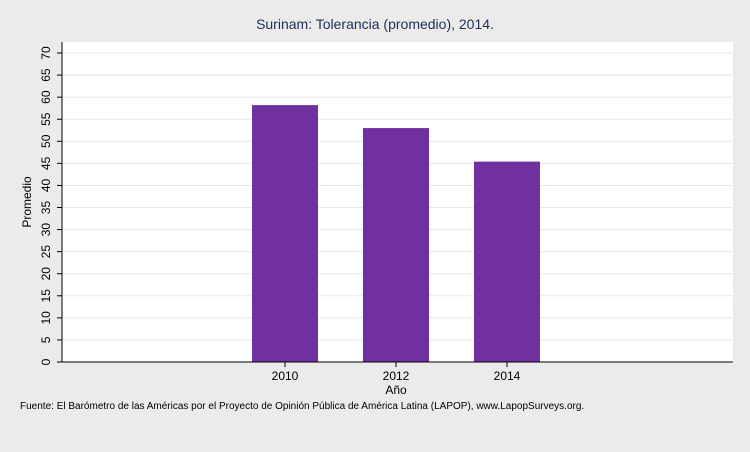 The height and width of the screenshot is (452, 750). I want to click on y-tick-label: 60, so click(46, 97).